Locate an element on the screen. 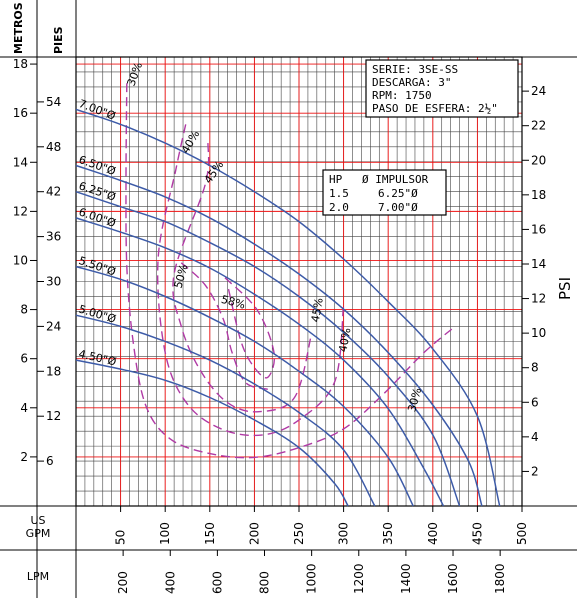 The image size is (577, 602). efficiency-label: 45% is located at coordinates (317, 310).